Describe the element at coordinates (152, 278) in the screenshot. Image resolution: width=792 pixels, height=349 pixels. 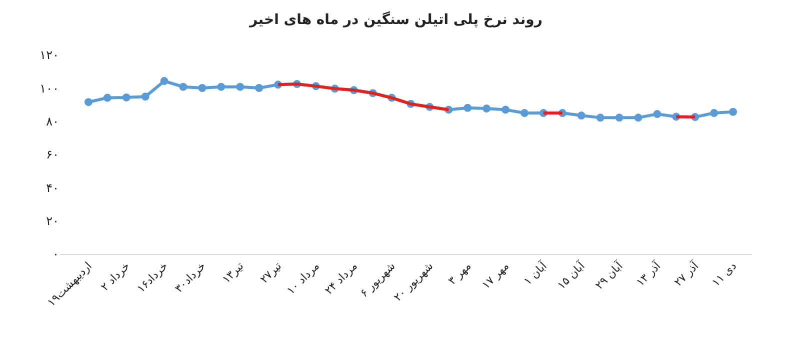
I see `x-tick-label: ۱۶خرداد` at that location.